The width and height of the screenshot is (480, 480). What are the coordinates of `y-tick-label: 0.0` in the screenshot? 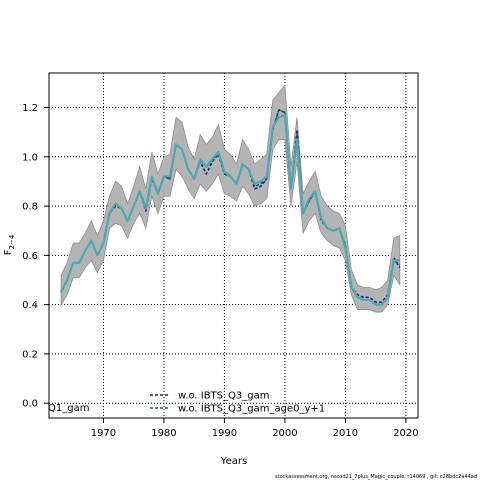 It's located at (30, 404).